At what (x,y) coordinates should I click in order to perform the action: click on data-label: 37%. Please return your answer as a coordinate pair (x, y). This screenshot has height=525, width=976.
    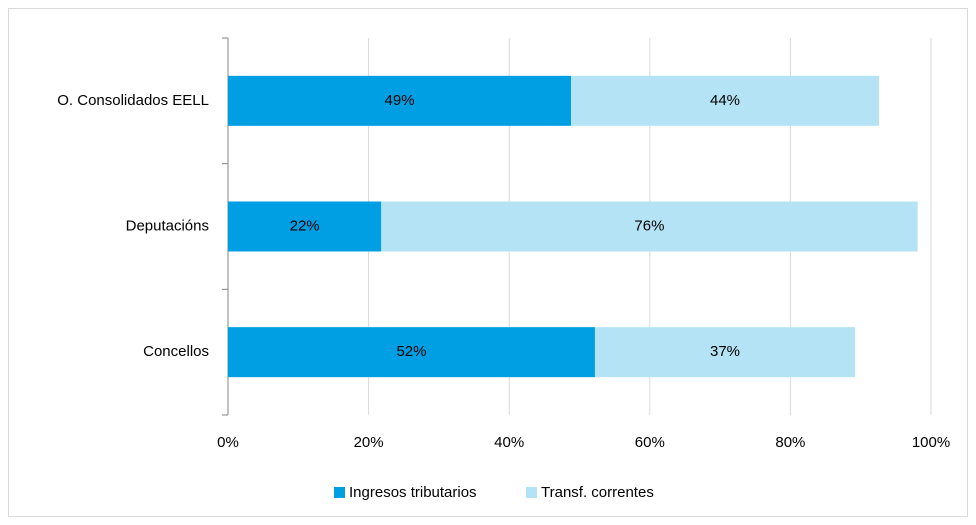
    Looking at the image, I should click on (725, 351).